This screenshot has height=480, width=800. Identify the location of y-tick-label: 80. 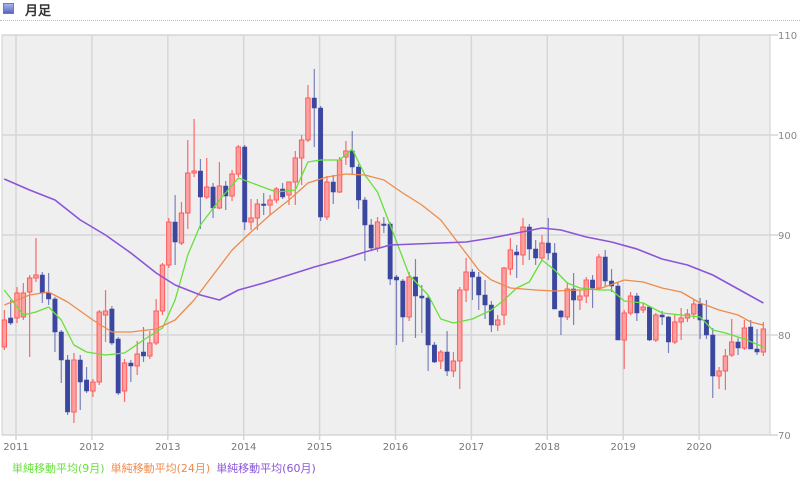
(784, 336).